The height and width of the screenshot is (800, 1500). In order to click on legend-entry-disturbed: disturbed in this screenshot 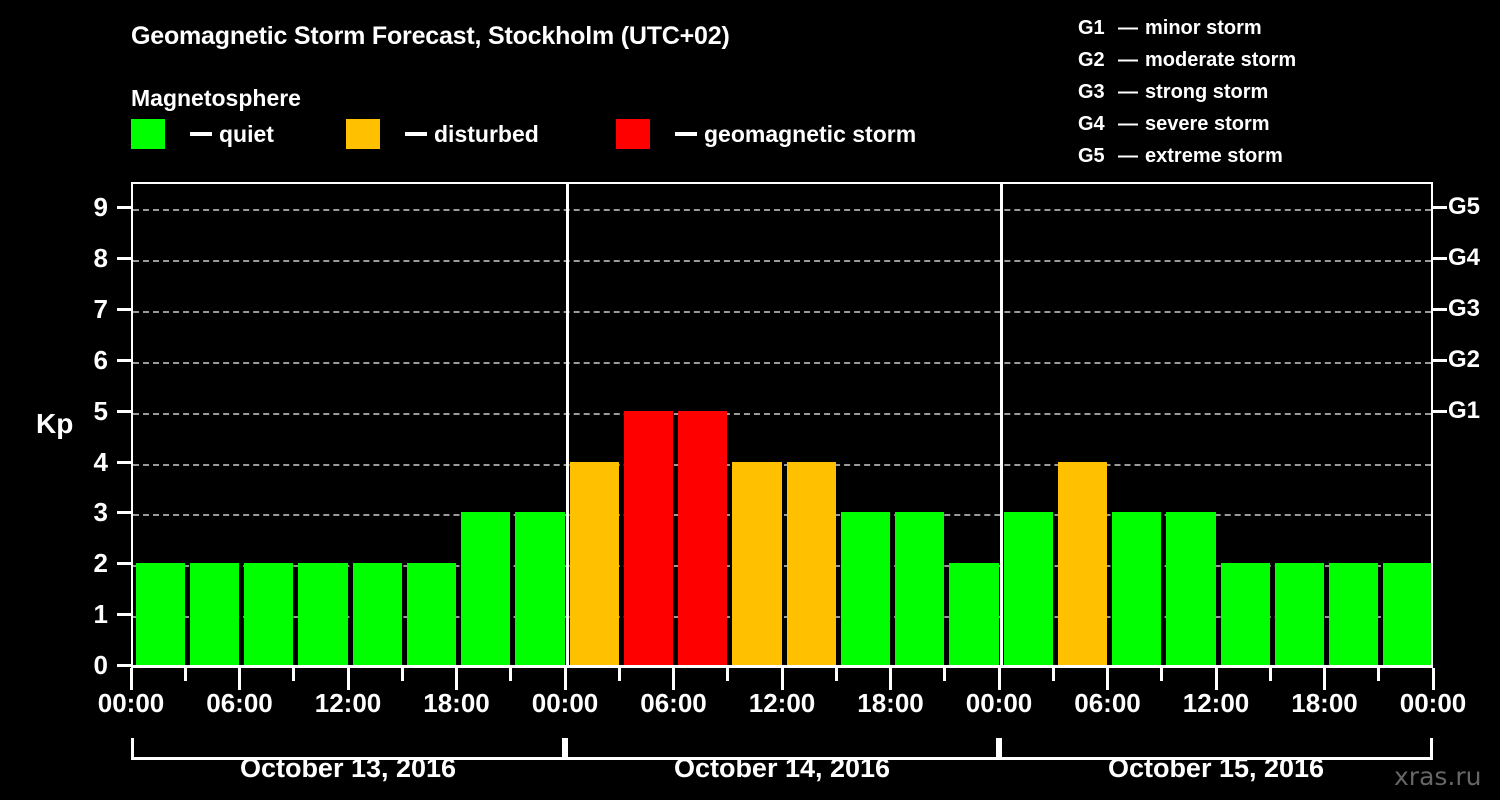, I will do `click(442, 134)`.